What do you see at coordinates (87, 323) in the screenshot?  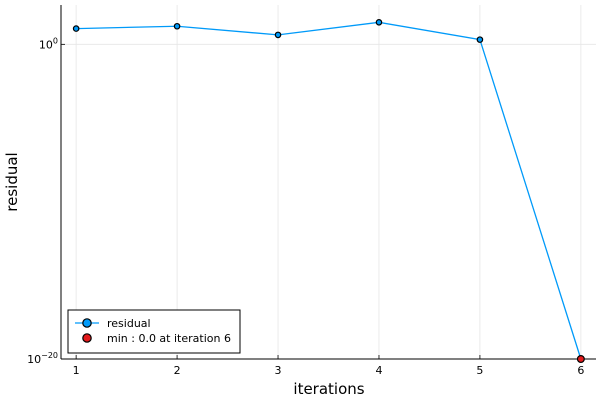 I see `legend-residual-marker` at bounding box center [87, 323].